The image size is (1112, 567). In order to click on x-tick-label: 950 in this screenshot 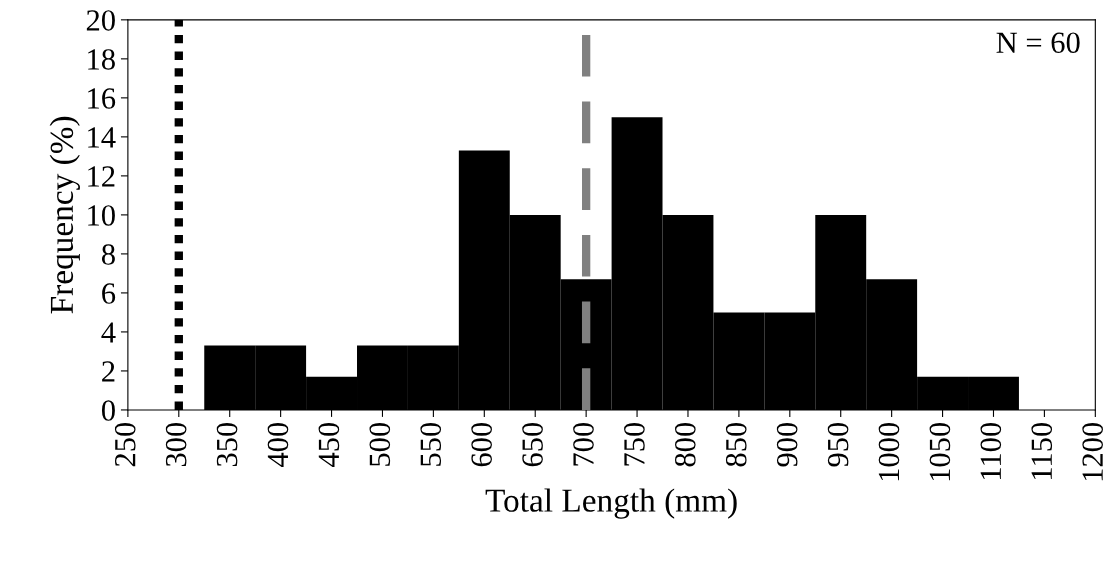, I will do `click(838, 444)`.